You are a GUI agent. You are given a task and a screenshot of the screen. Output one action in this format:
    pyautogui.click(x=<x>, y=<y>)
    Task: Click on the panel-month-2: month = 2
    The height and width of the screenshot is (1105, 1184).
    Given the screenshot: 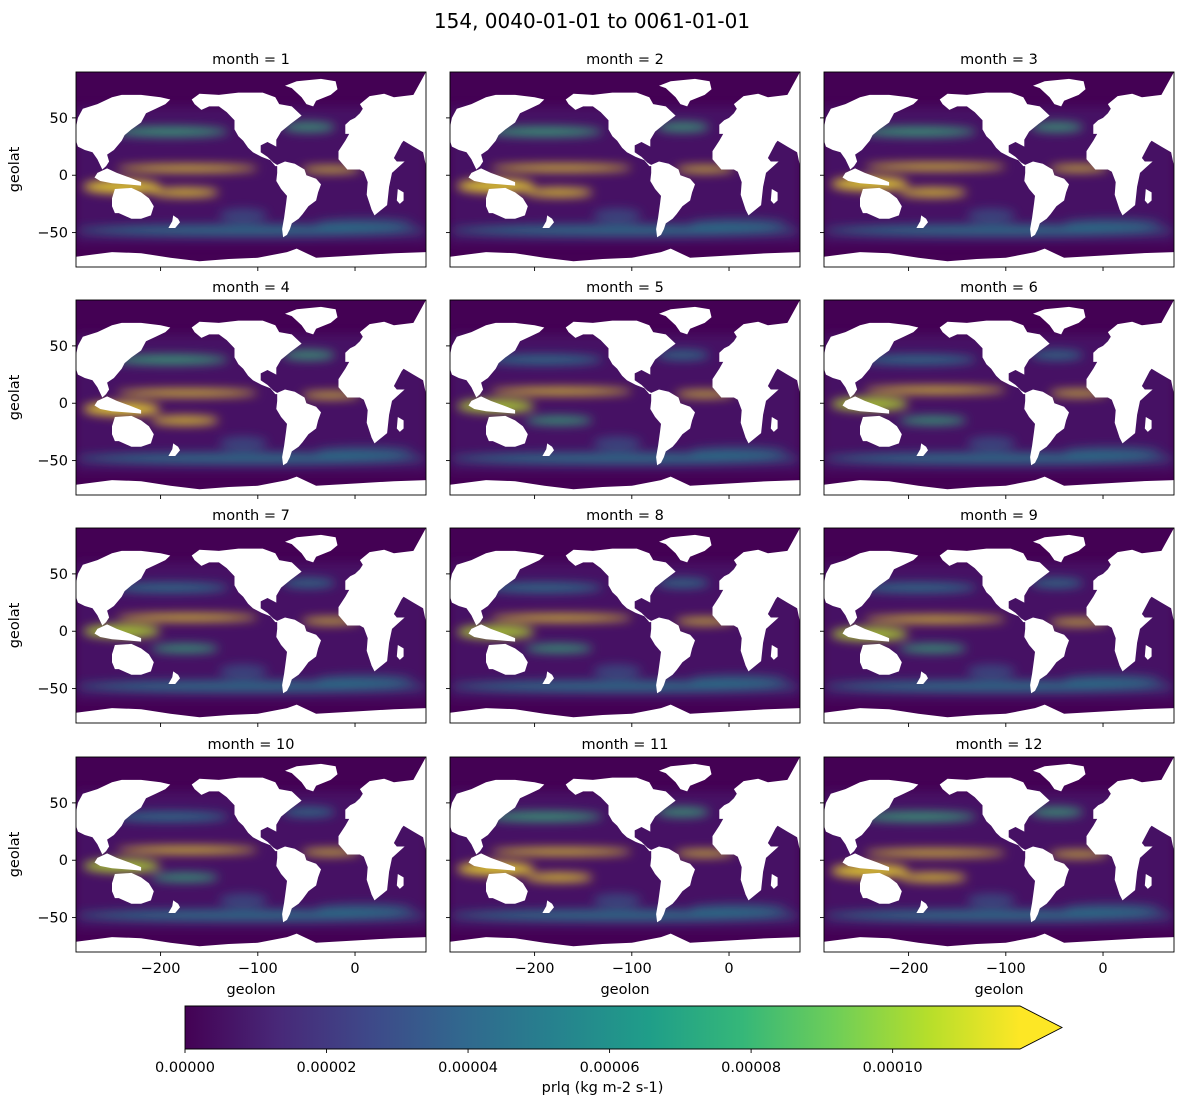 What is the action you would take?
    pyautogui.click(x=623, y=161)
    